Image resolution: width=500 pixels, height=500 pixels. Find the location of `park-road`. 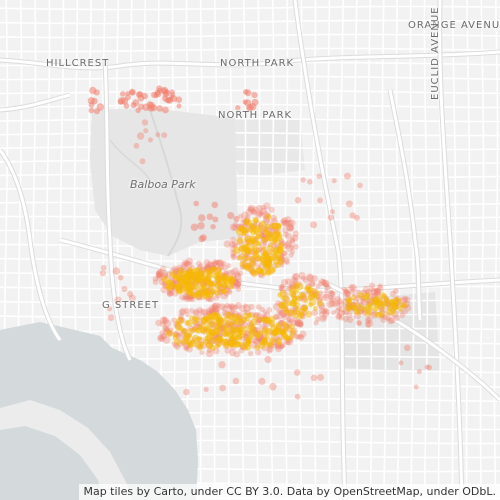

park-road is located at coordinates (130, 160).